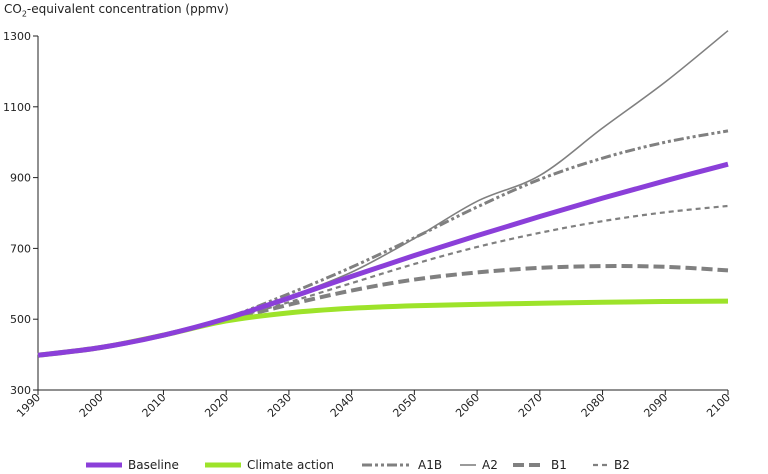 This screenshot has height=474, width=768. What do you see at coordinates (216, 405) in the screenshot?
I see `x-tick-label: 2020` at bounding box center [216, 405].